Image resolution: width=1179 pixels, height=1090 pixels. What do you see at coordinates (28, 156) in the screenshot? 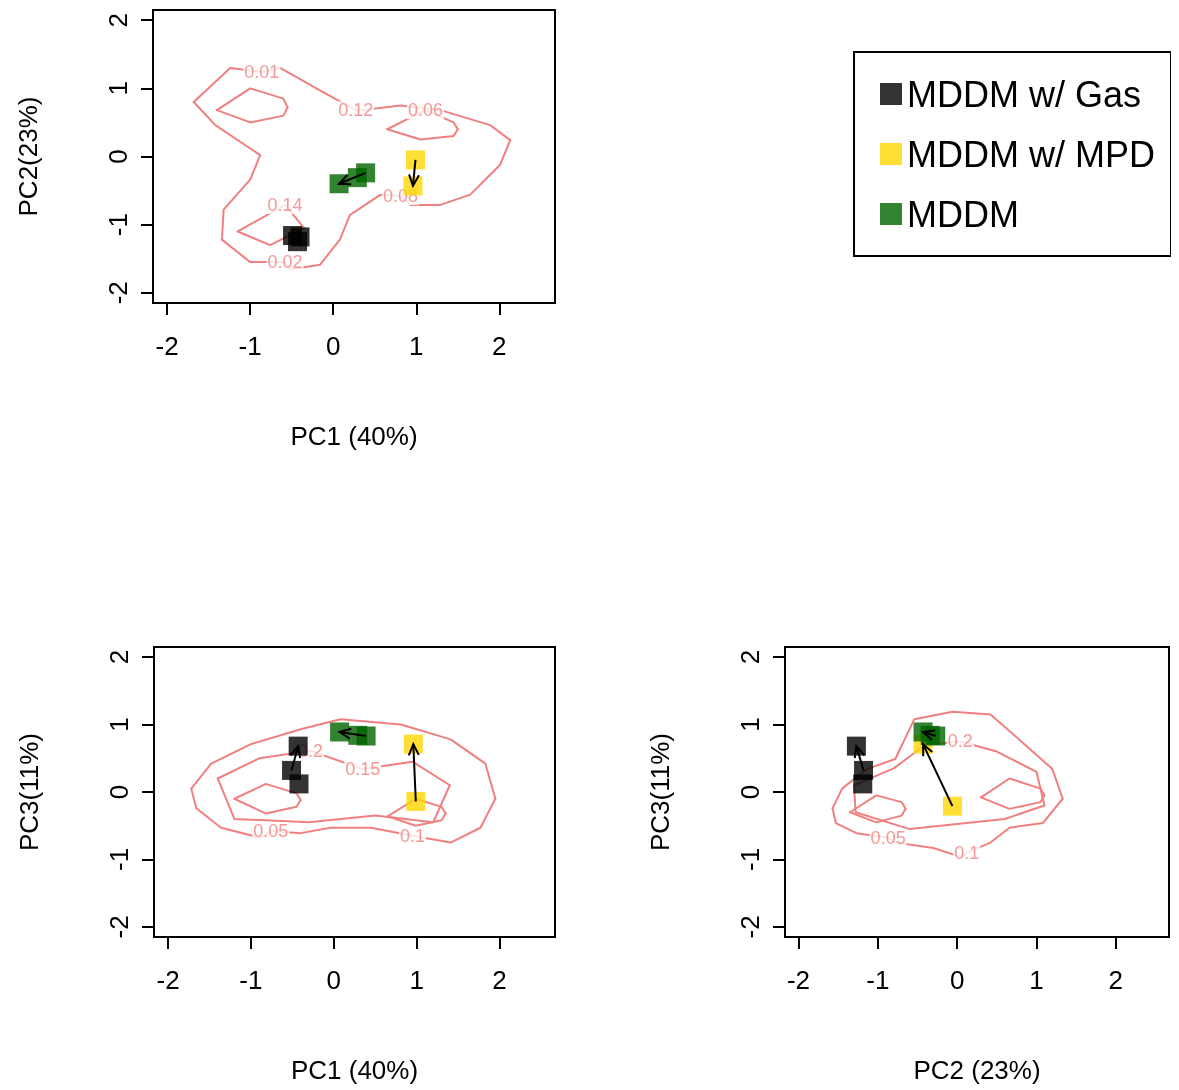
I see `y-axis-title: PC2(23%)` at bounding box center [28, 156].